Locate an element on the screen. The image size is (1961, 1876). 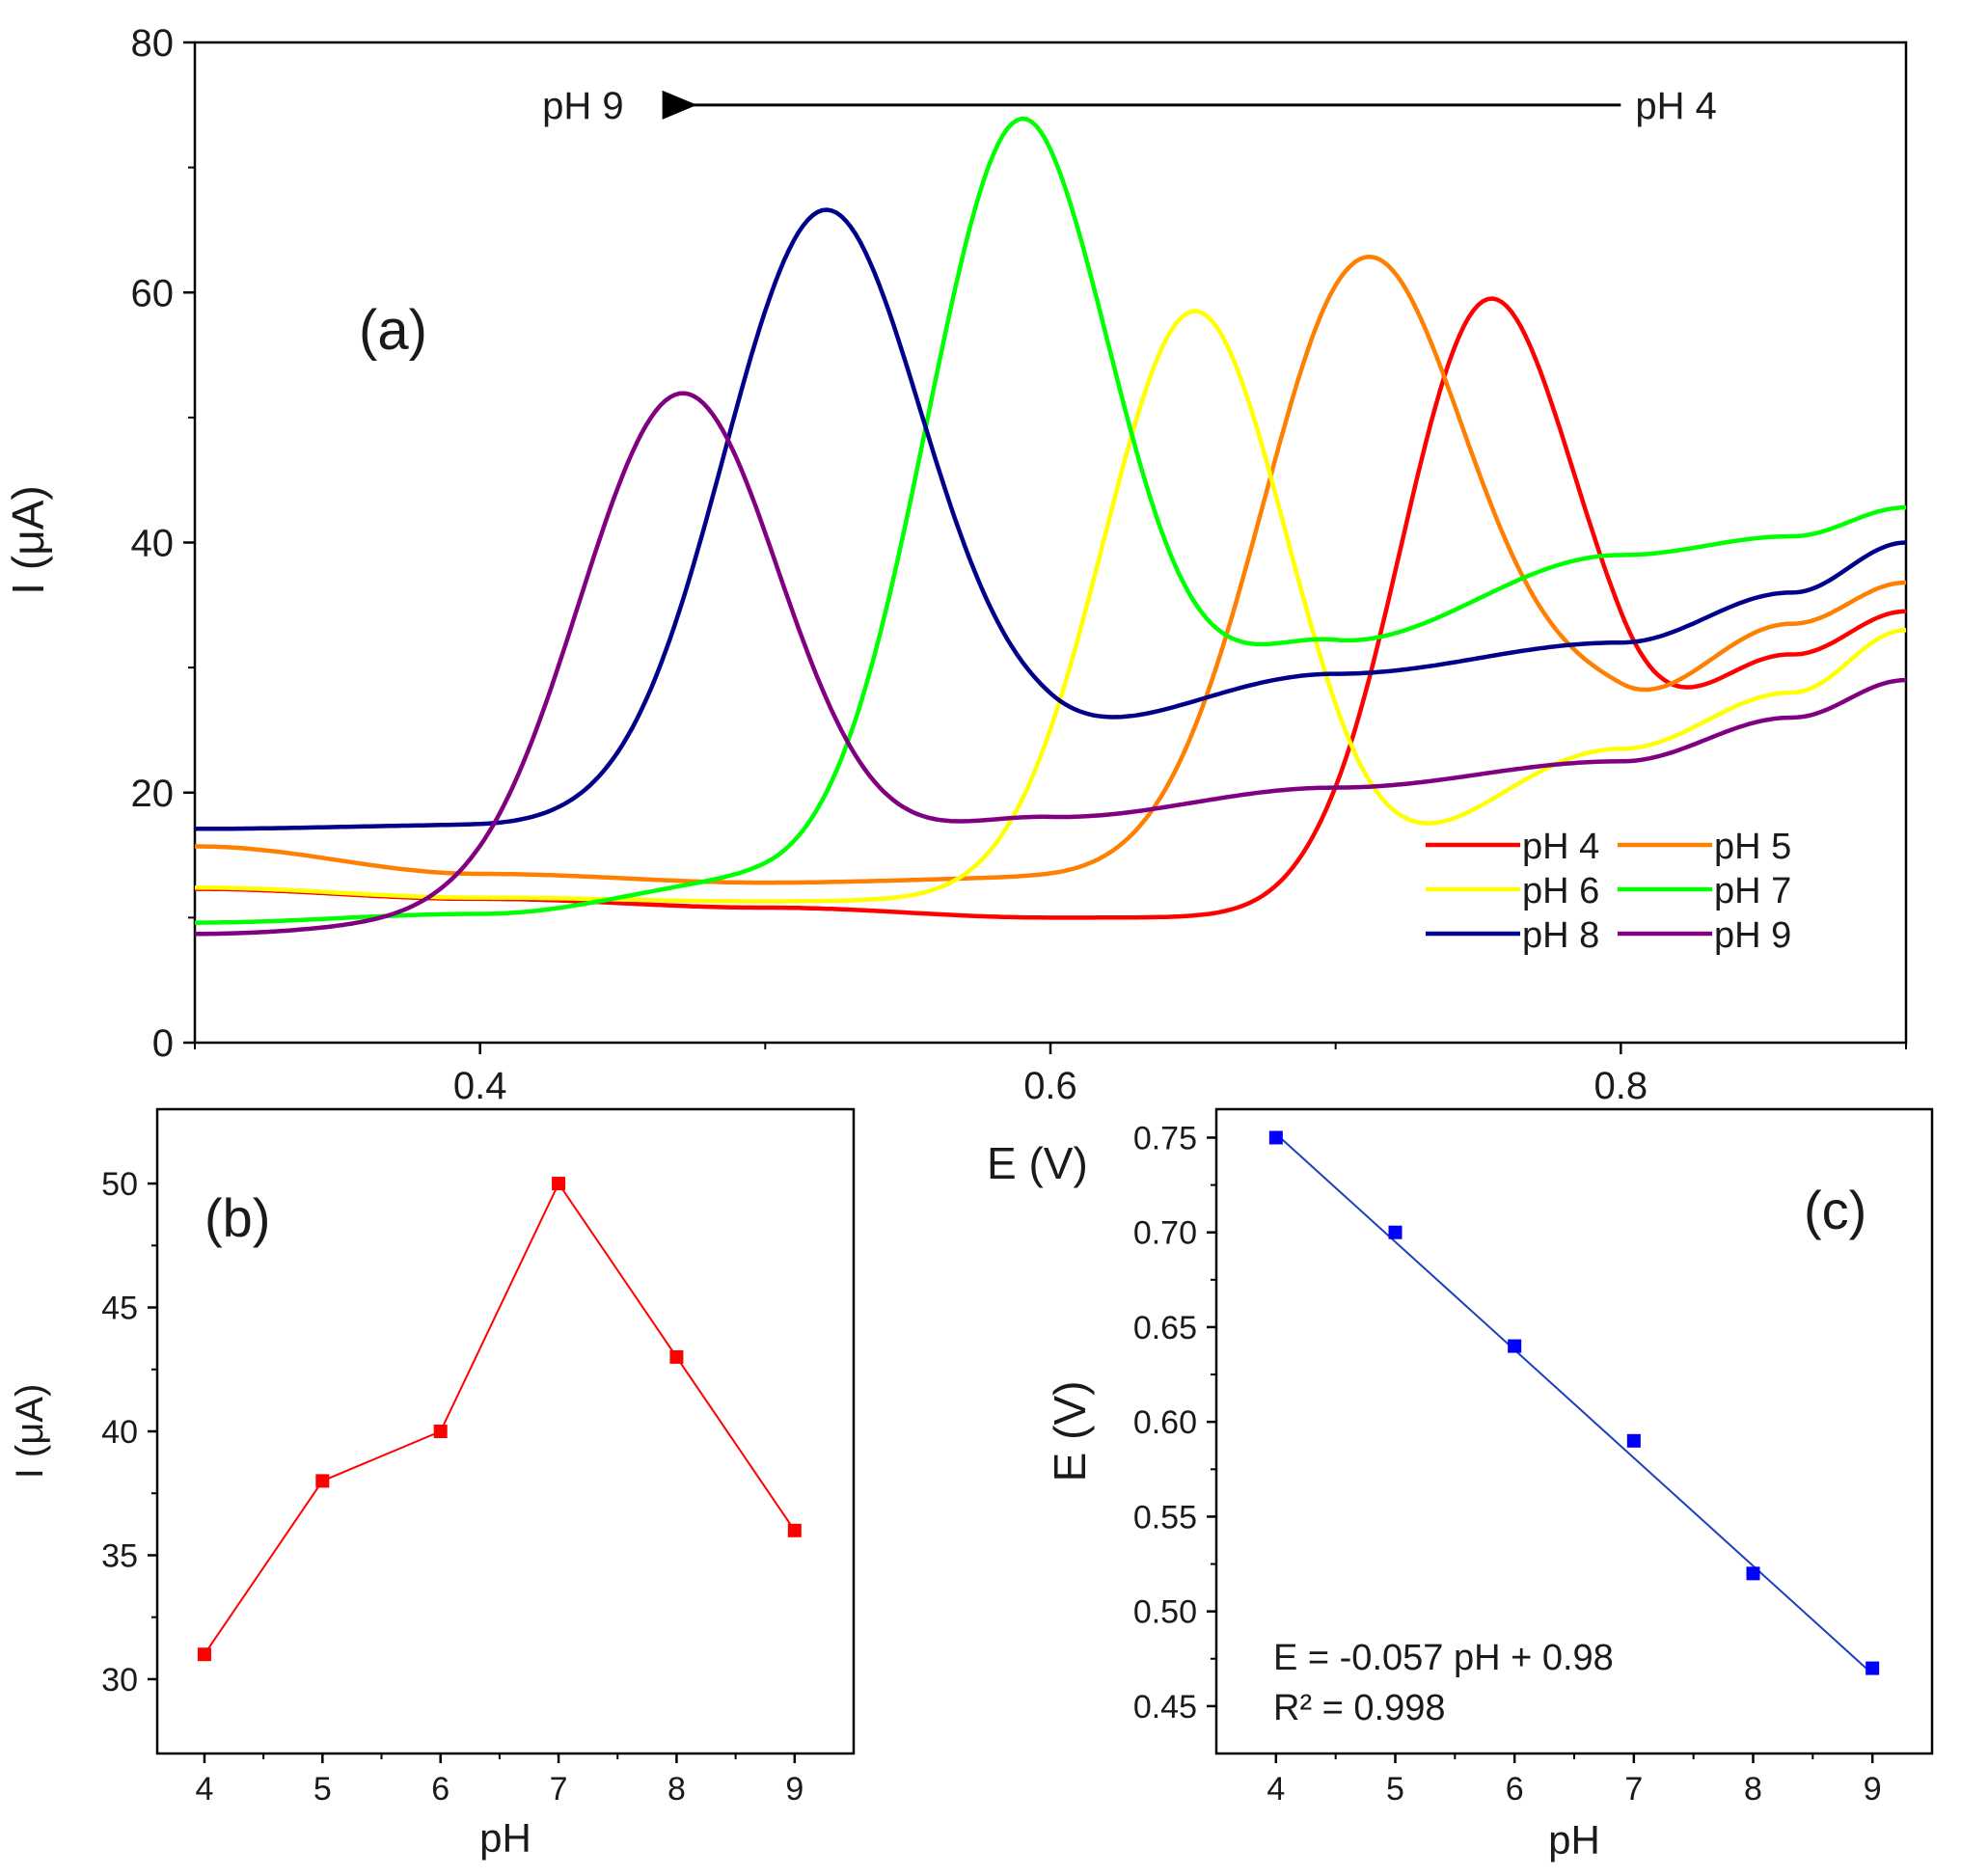
legend-label: pH 7 is located at coordinates (1752, 891).